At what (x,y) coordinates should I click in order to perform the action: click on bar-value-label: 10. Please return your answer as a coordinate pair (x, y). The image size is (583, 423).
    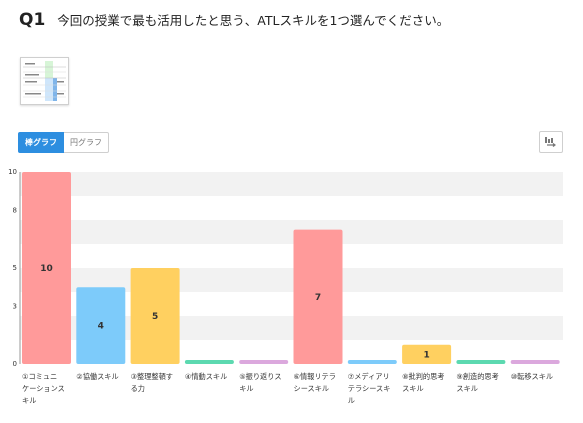
    Looking at the image, I should click on (46, 269).